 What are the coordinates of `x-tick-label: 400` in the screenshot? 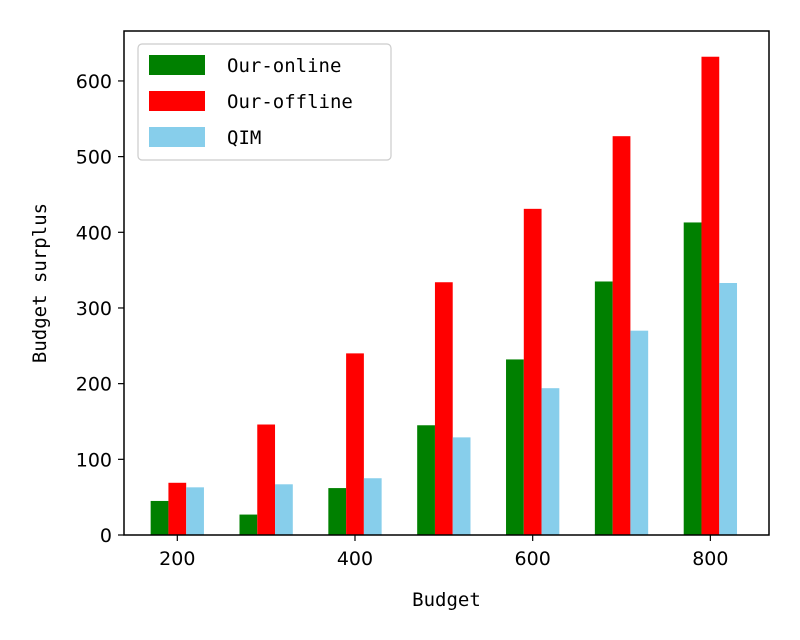 It's located at (355, 559).